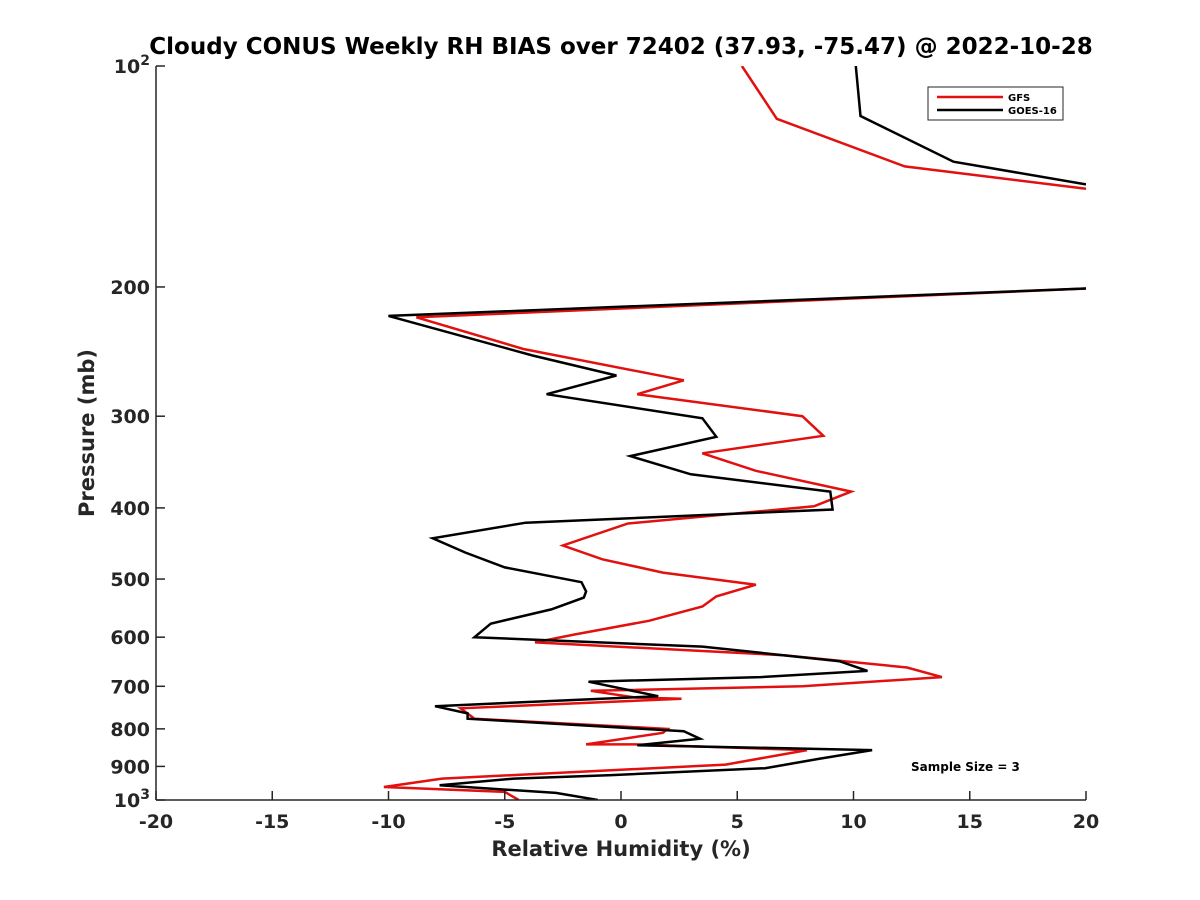 The height and width of the screenshot is (900, 1200). Describe the element at coordinates (272, 822) in the screenshot. I see `x-tick-label: -15` at that location.